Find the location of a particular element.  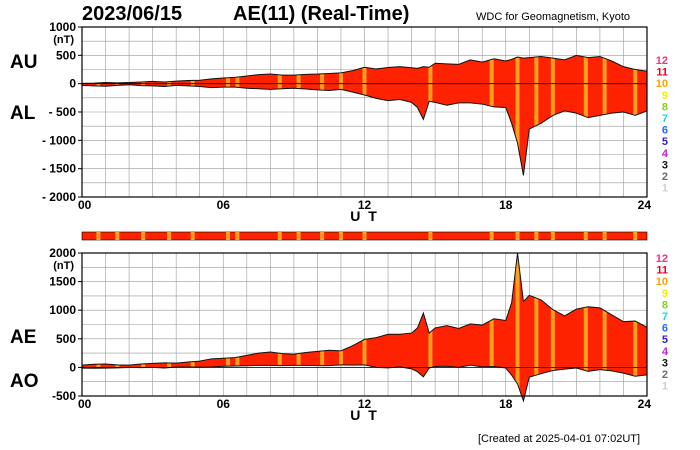

panel1-station-legend-item: 3 is located at coordinates (665, 165).